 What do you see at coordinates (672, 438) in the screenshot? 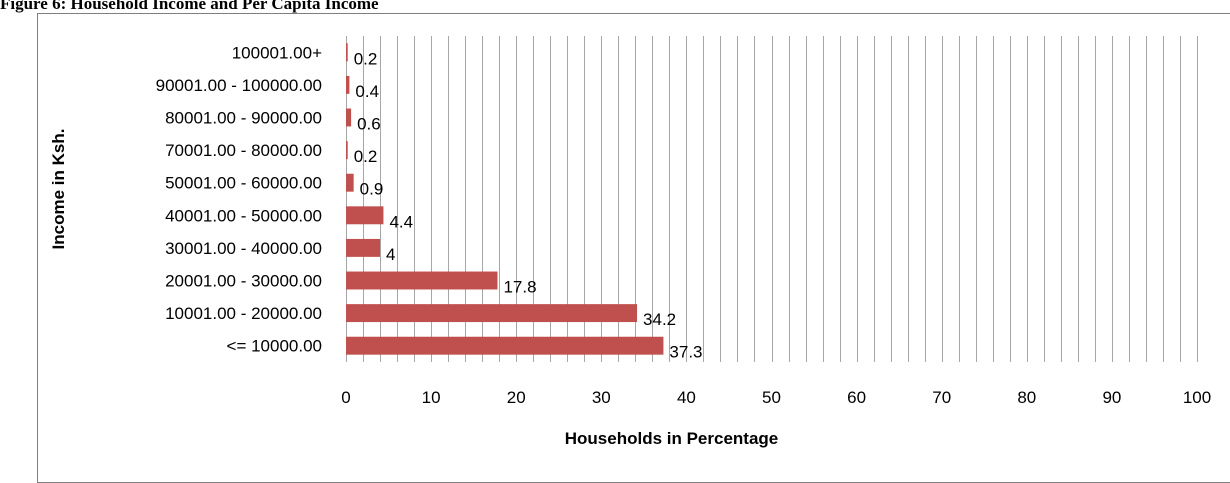
I see `x-axis-title: Households in Percentage` at bounding box center [672, 438].